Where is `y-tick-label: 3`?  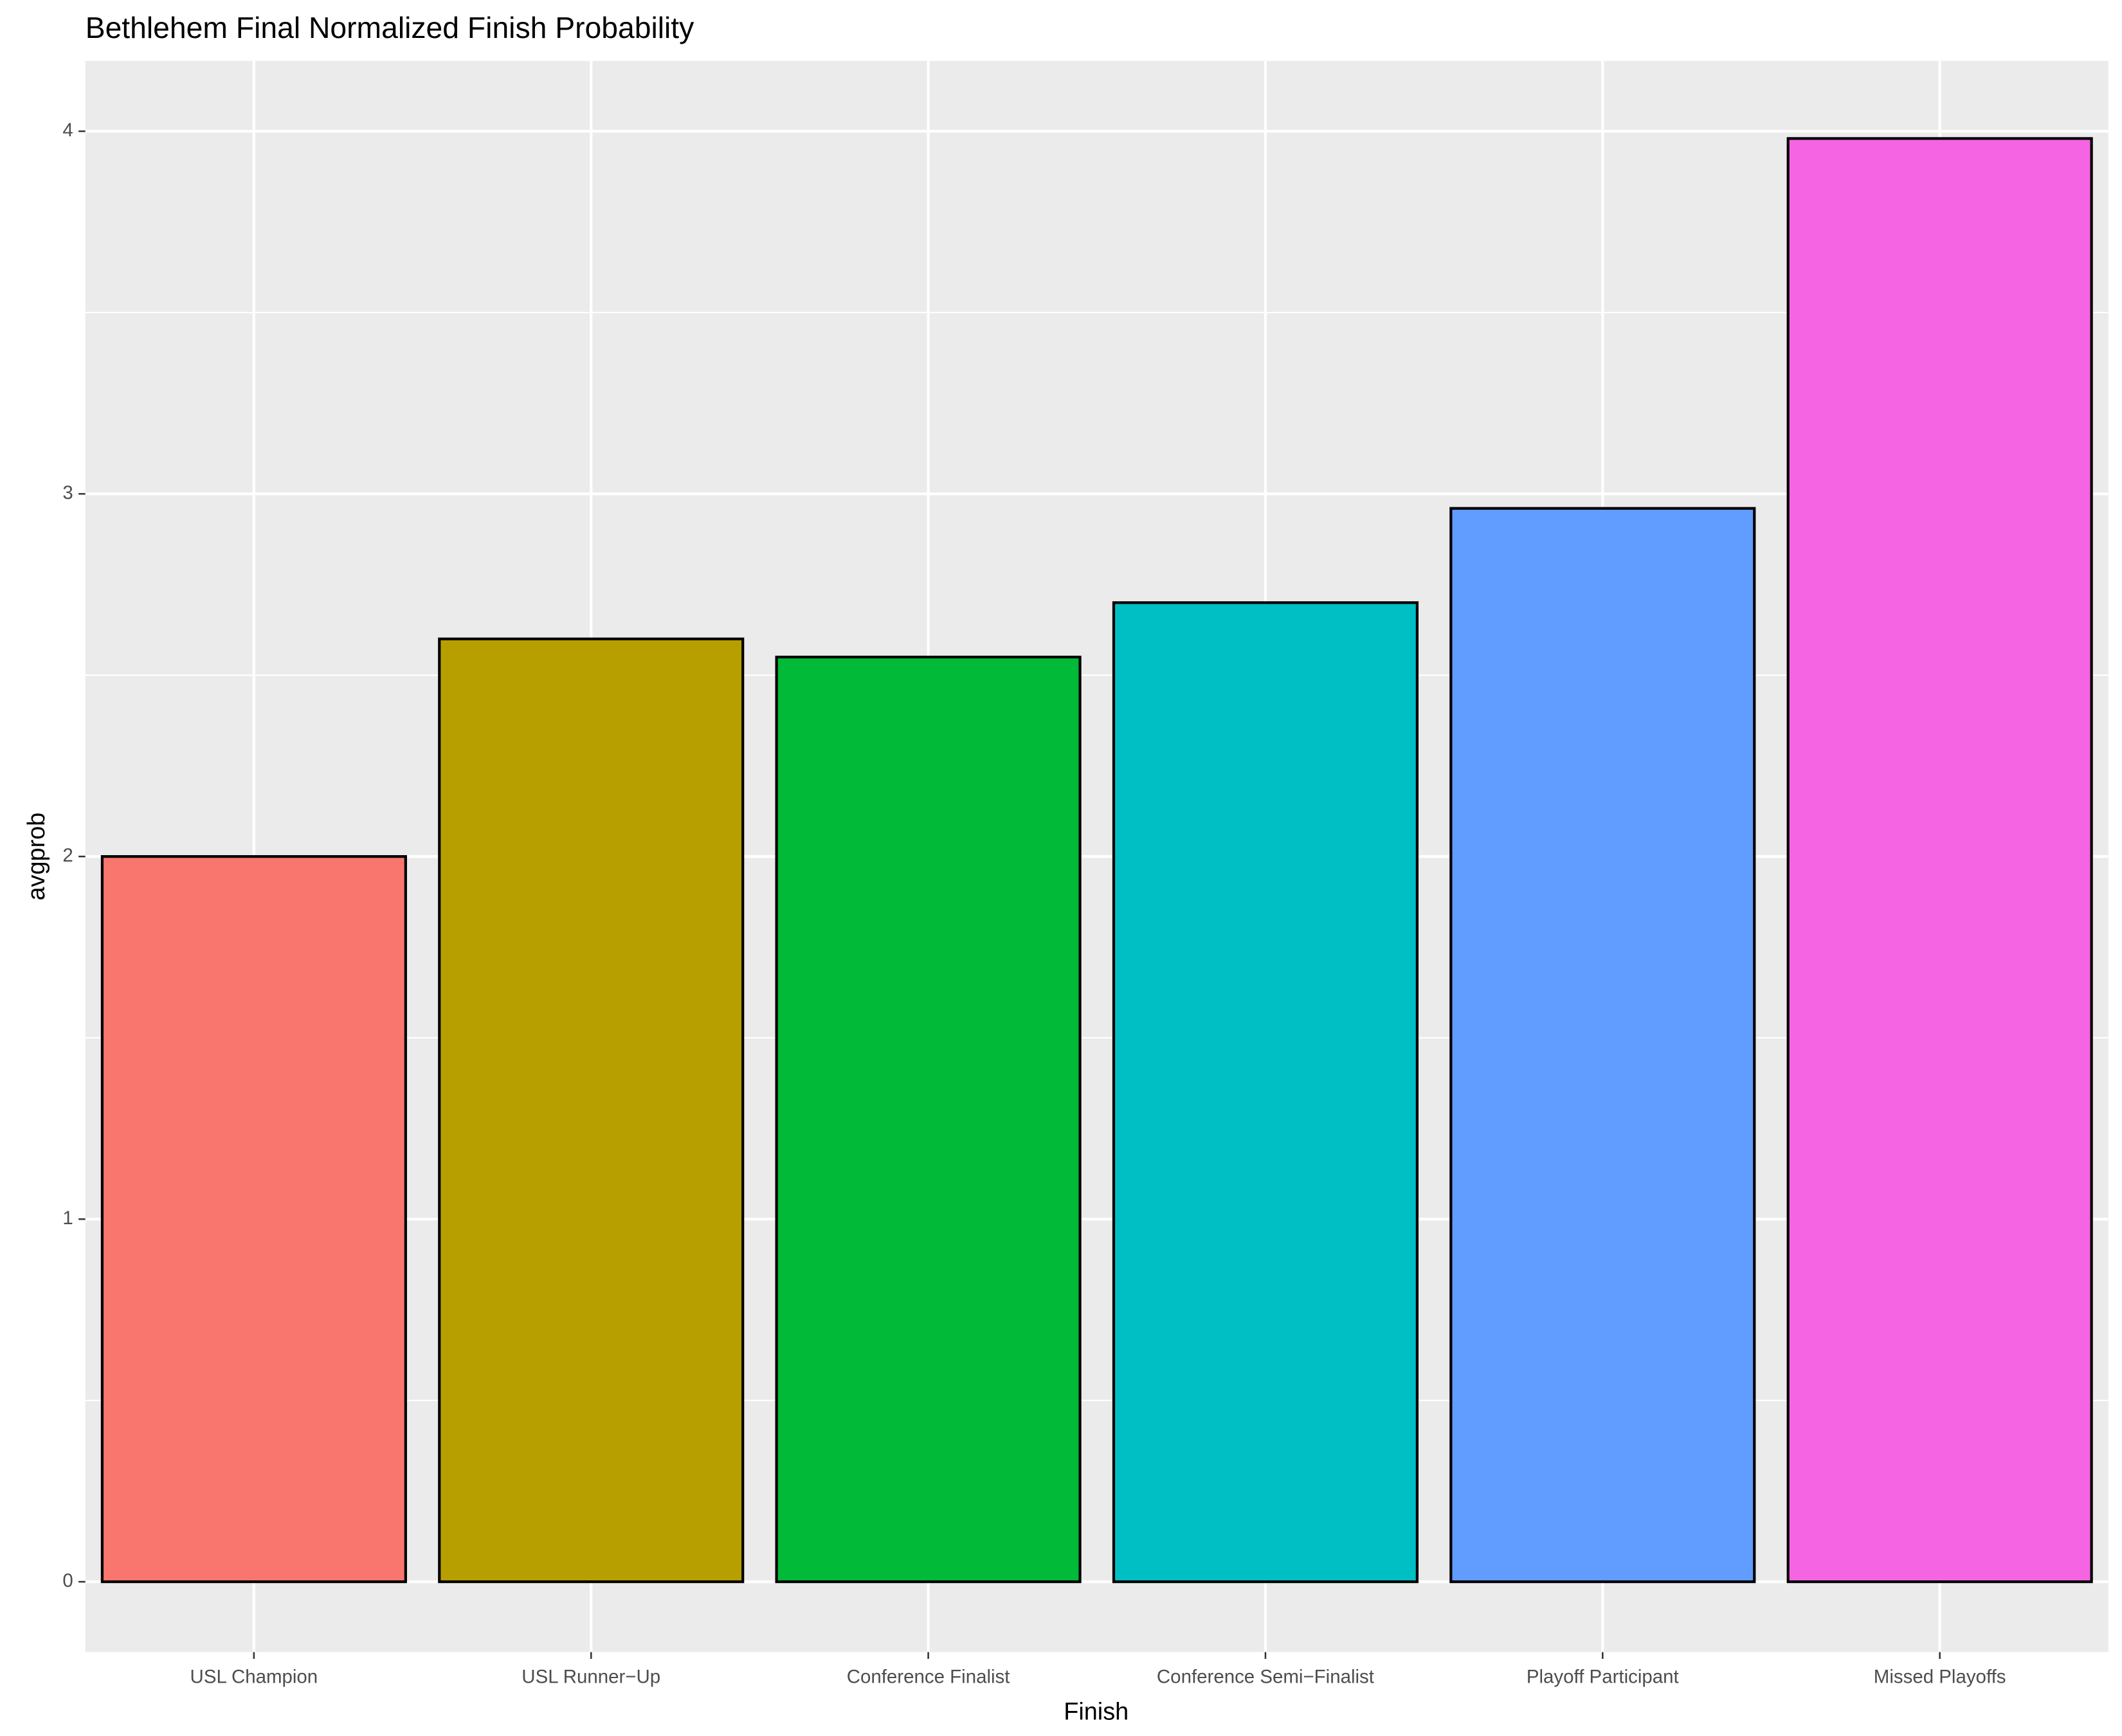 y-tick-label: 3 is located at coordinates (67, 492).